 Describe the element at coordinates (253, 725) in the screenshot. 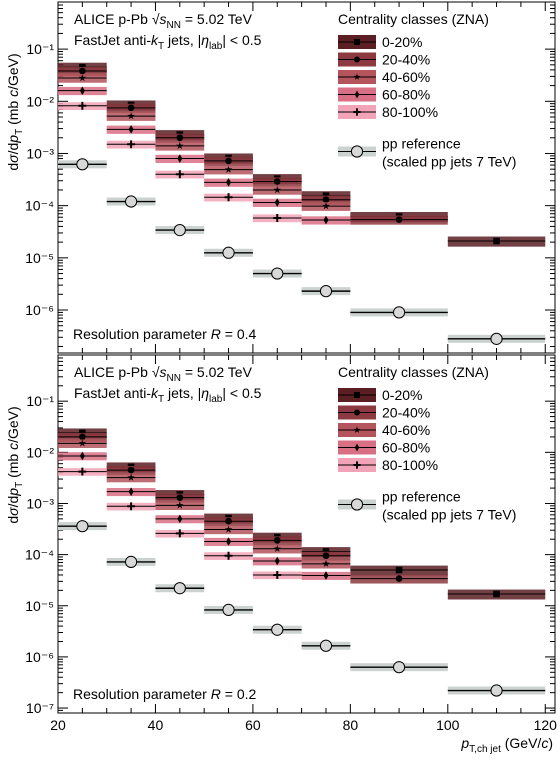

I see `x-tick-label: 60` at that location.